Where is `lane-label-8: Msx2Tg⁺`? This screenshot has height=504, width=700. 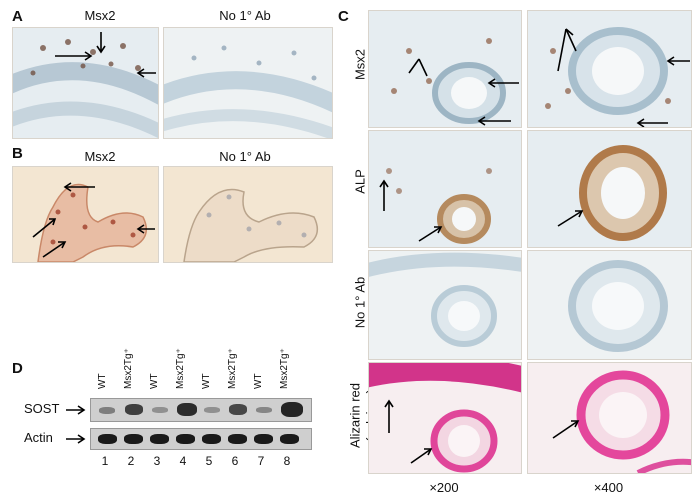 lane-label-8: Msx2Tg⁺ is located at coordinates (284, 368).